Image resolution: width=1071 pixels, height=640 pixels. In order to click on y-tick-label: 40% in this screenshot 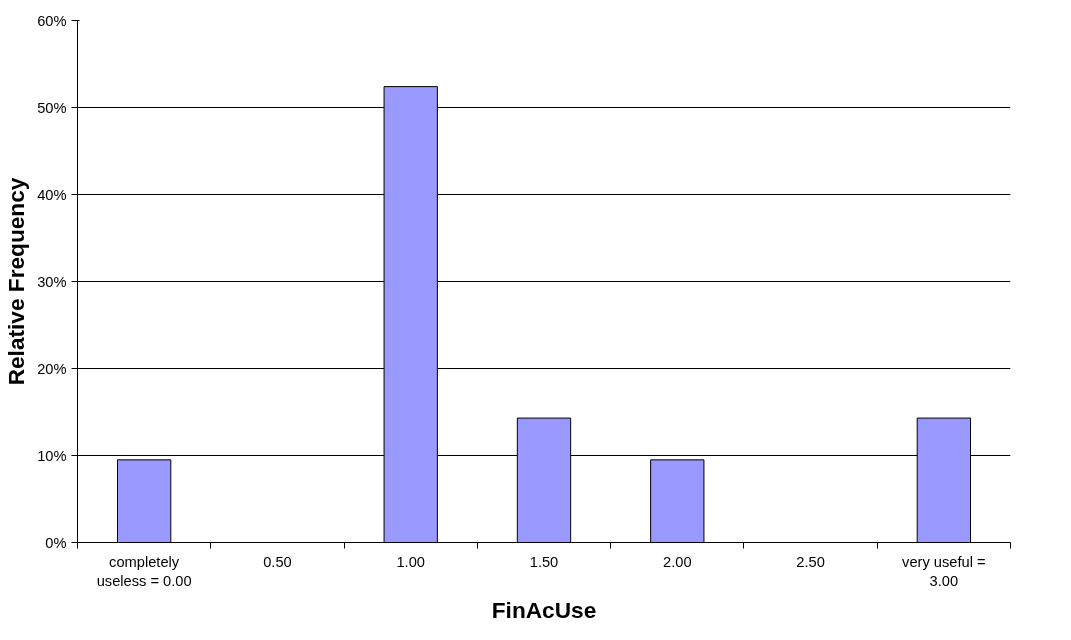, I will do `click(52, 194)`.